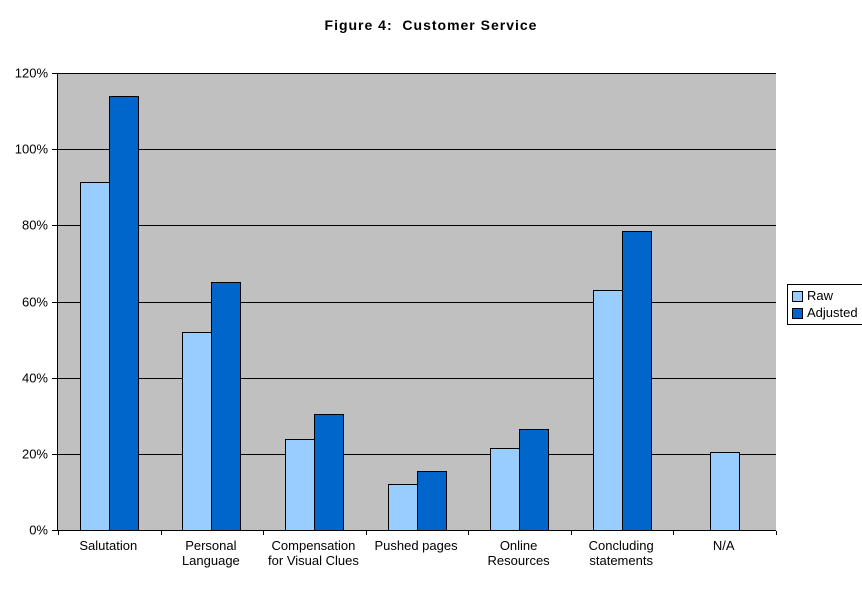 Image resolution: width=862 pixels, height=590 pixels. What do you see at coordinates (820, 295) in the screenshot?
I see `legend-label-raw: Raw` at bounding box center [820, 295].